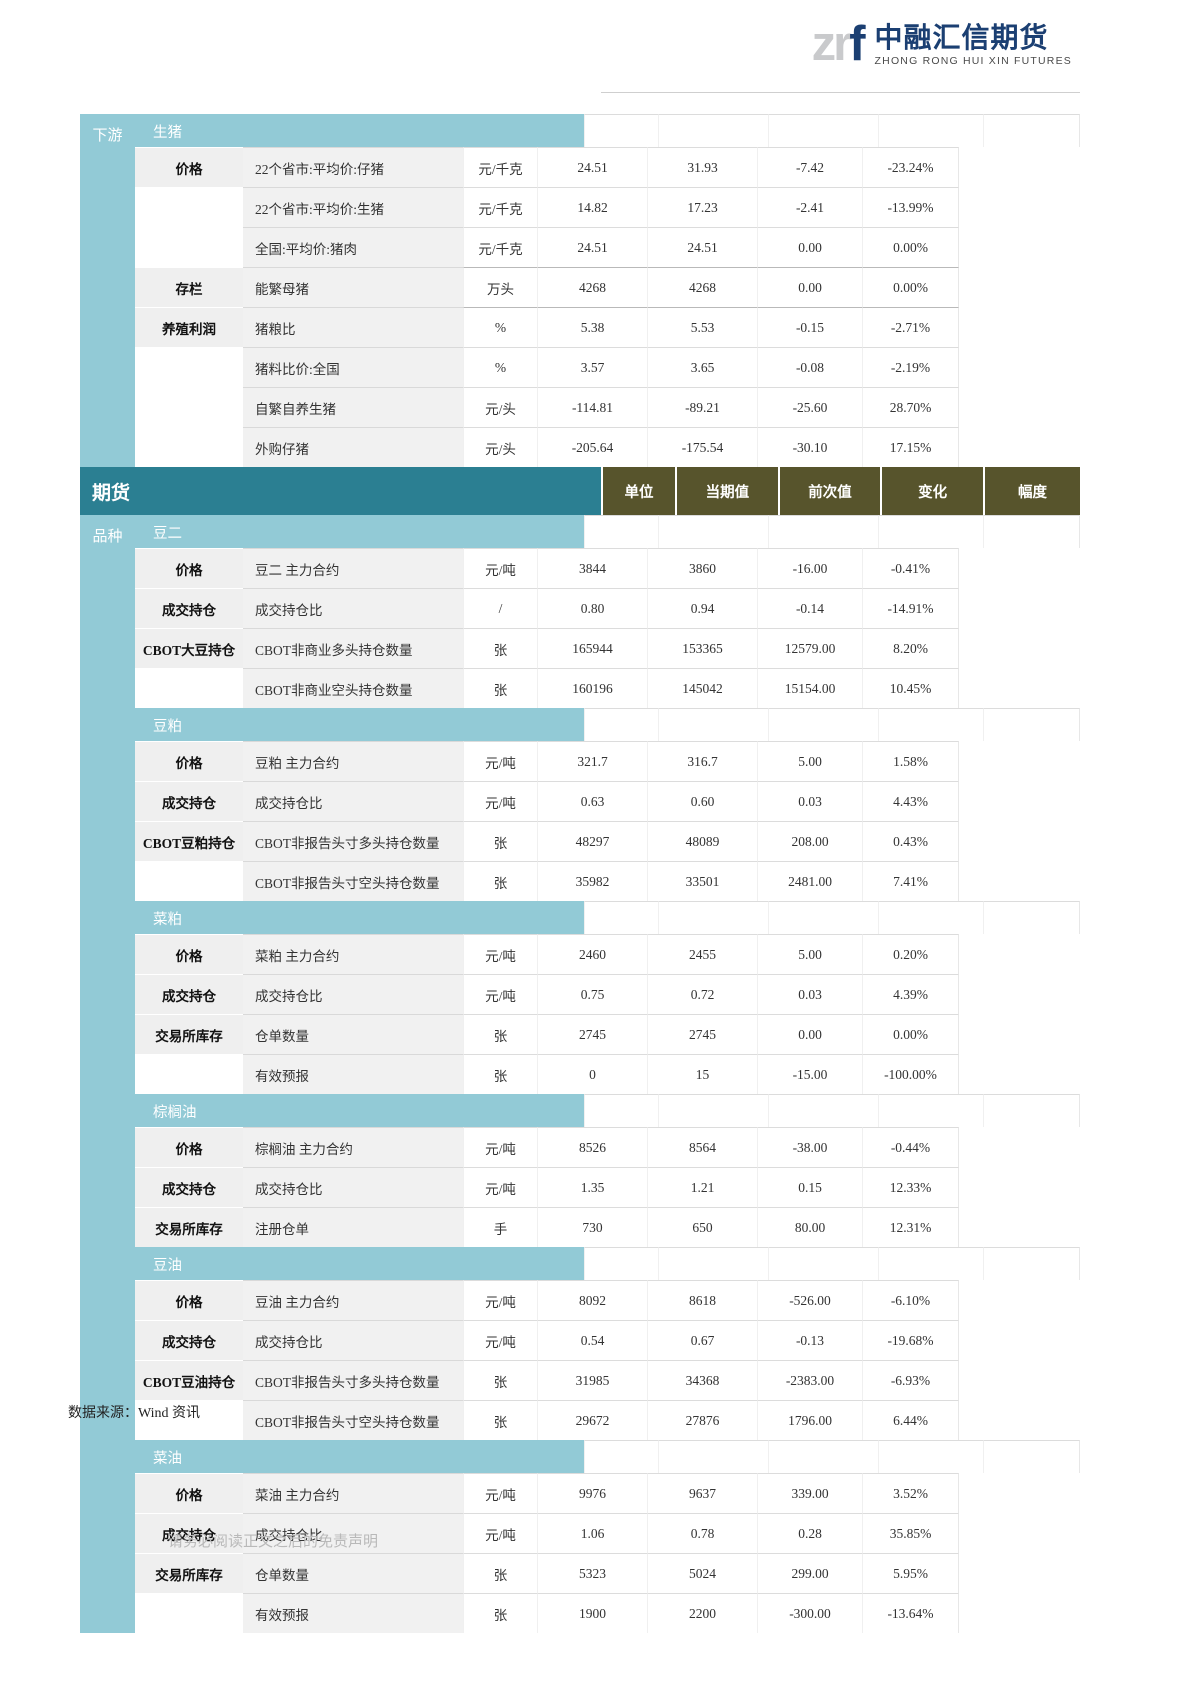 Image resolution: width=1190 pixels, height=1683 pixels. What do you see at coordinates (107, 290) in the screenshot?
I see `downstream-vertical-label: 下游` at bounding box center [107, 290].